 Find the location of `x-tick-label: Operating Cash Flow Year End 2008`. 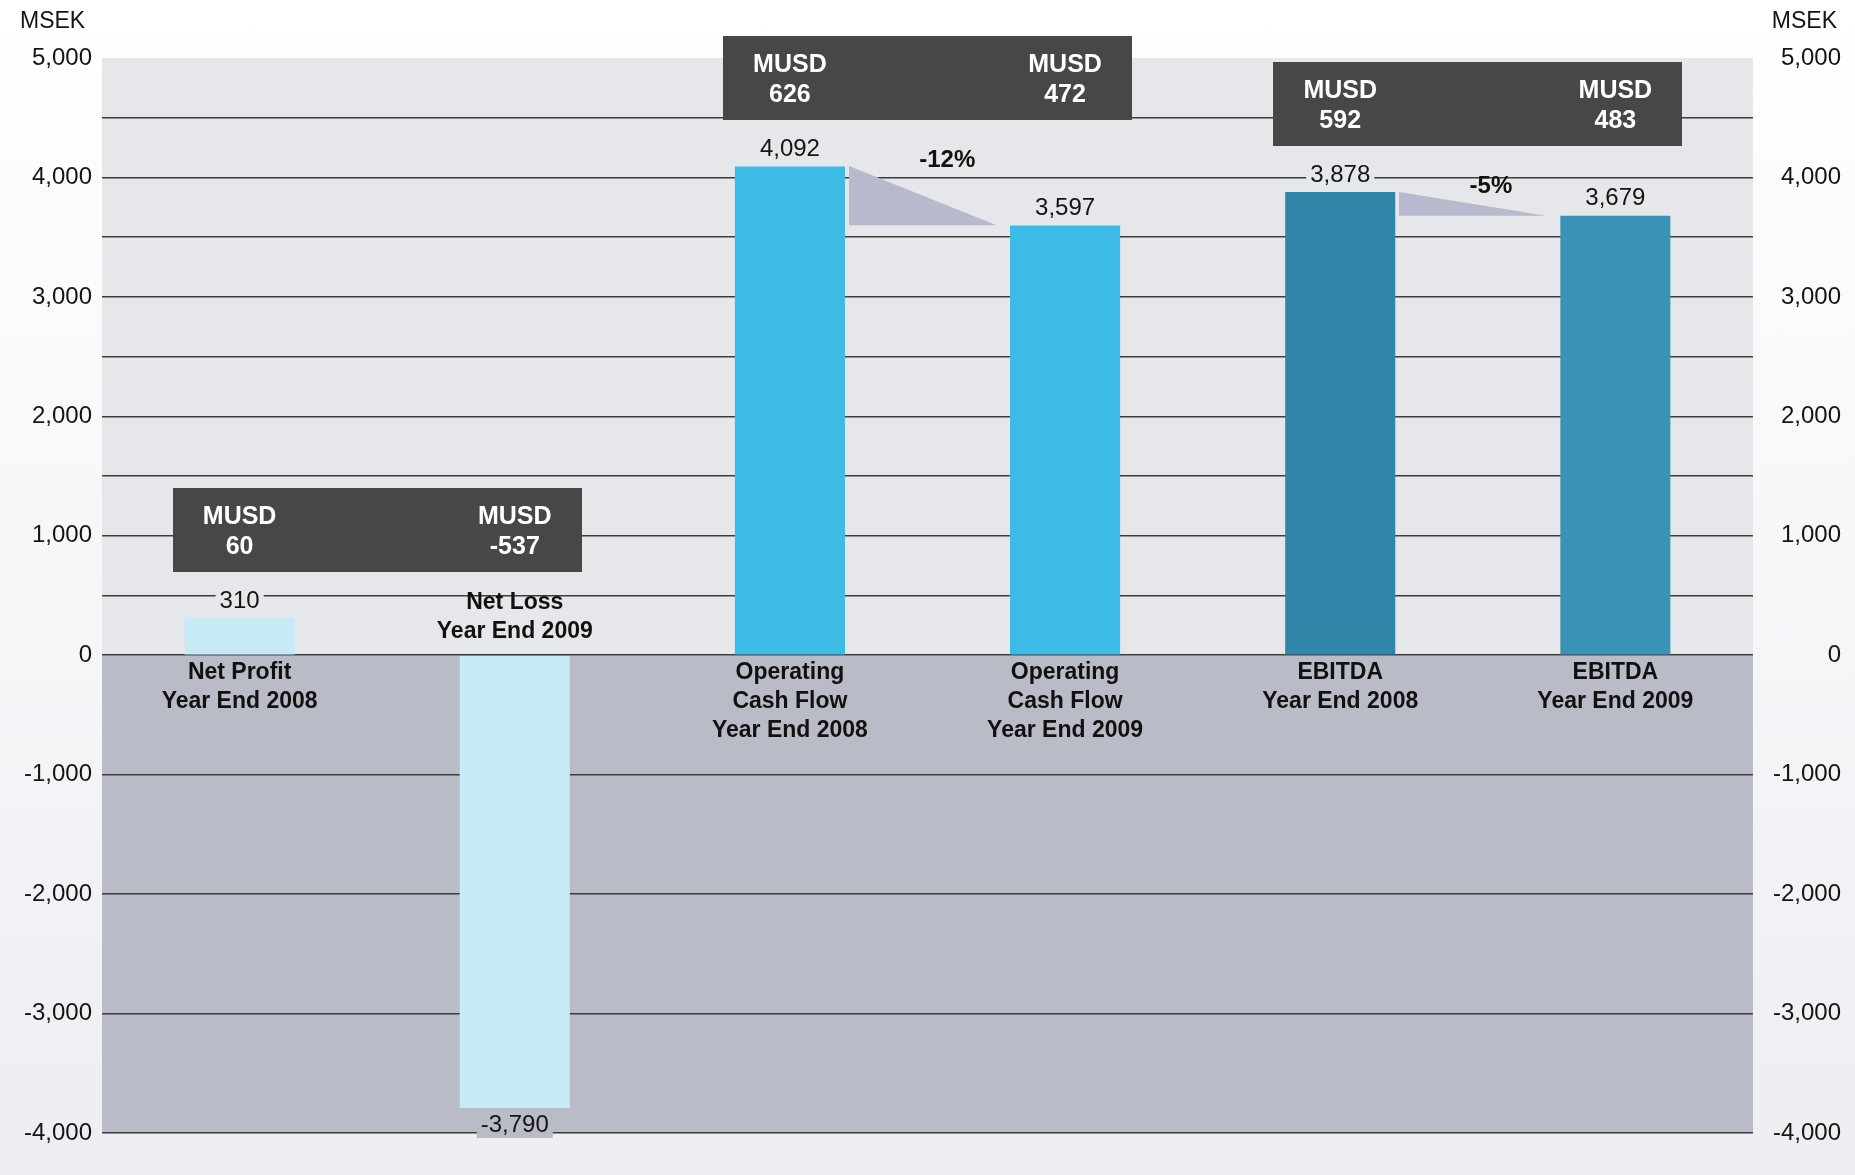

x-tick-label: Operating Cash Flow Year End 2008 is located at coordinates (790, 700).